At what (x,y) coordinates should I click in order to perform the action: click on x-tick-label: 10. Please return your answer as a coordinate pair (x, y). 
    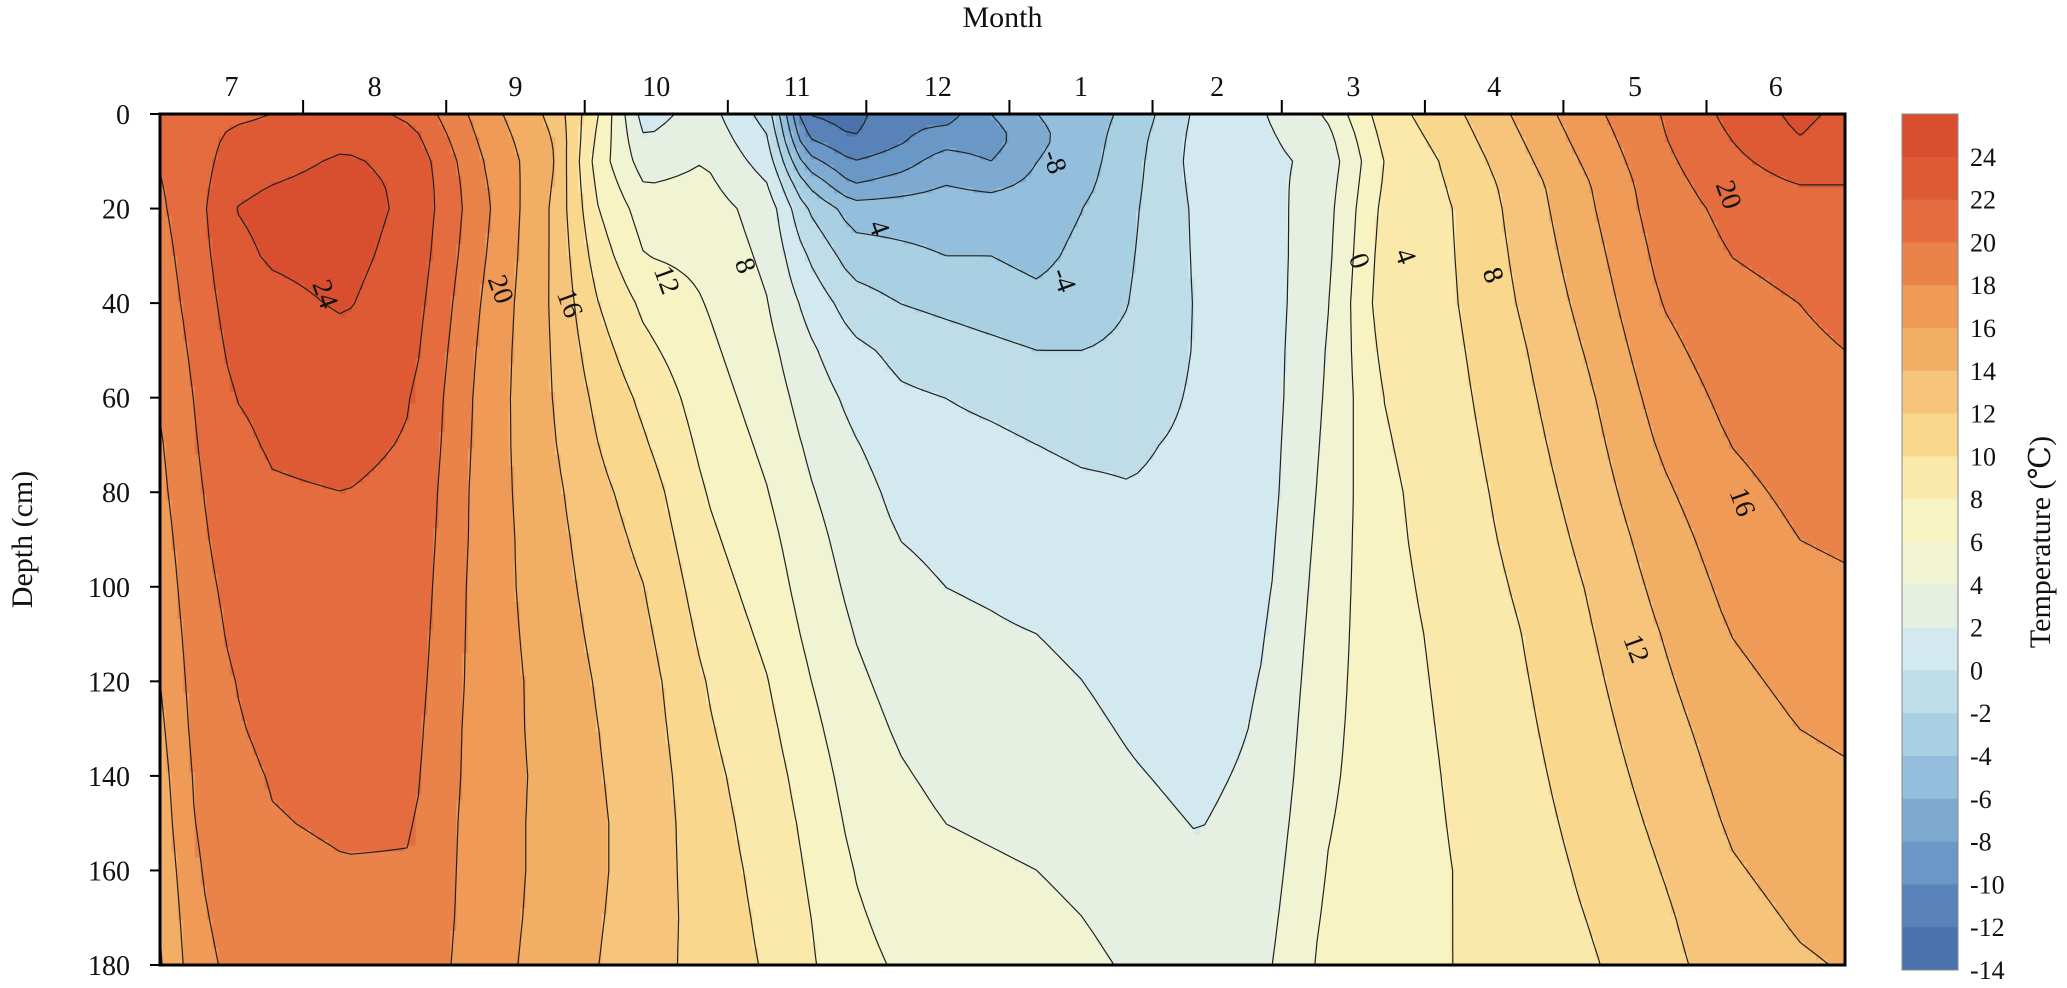
    Looking at the image, I should click on (656, 87).